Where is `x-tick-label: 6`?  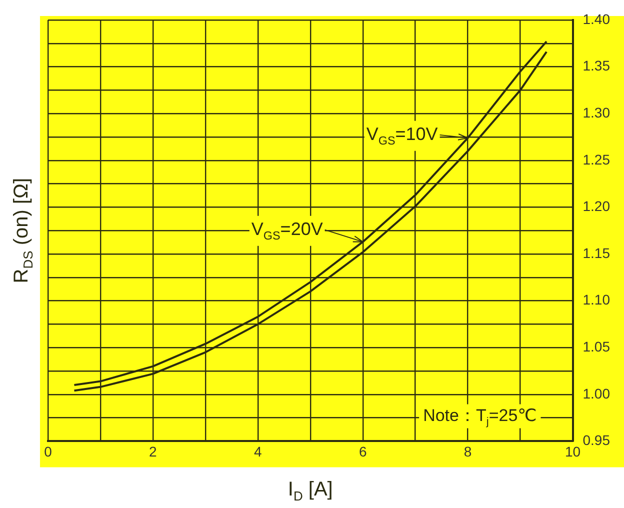 x-tick-label: 6 is located at coordinates (362, 451).